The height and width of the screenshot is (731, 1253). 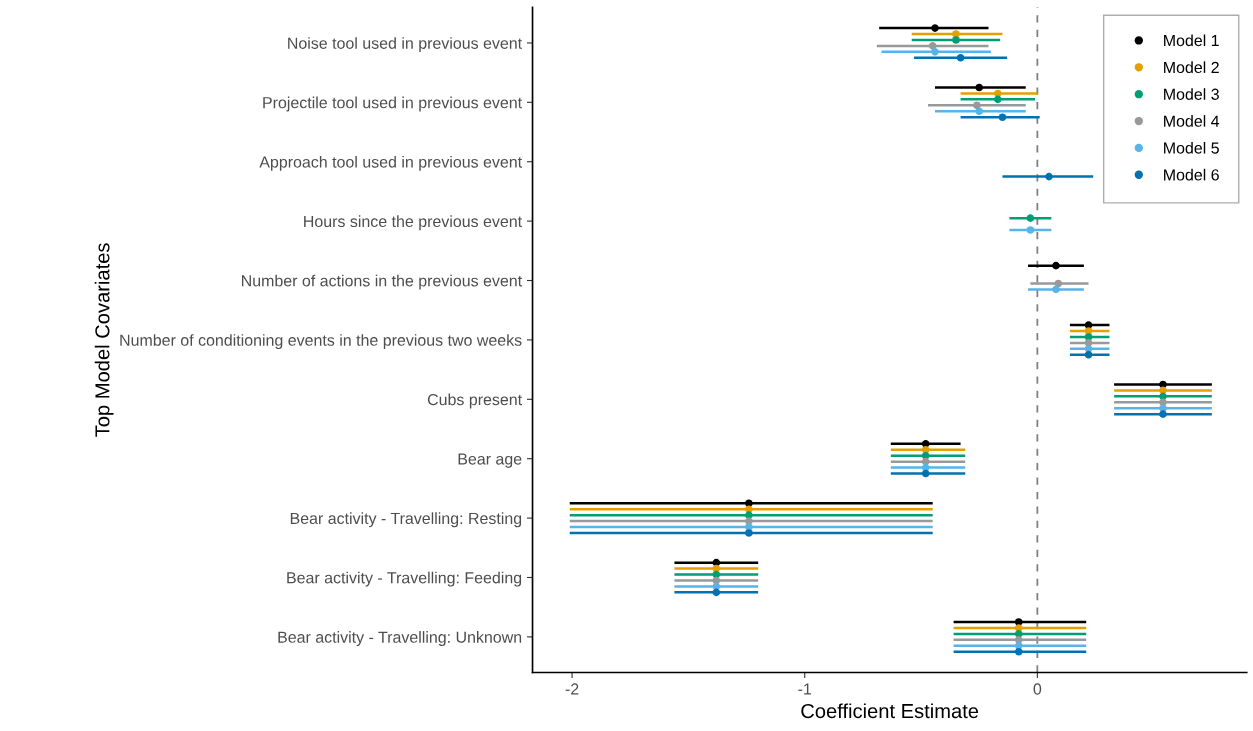 I want to click on y-tick-label: Hours since the previous event, so click(x=413, y=223).